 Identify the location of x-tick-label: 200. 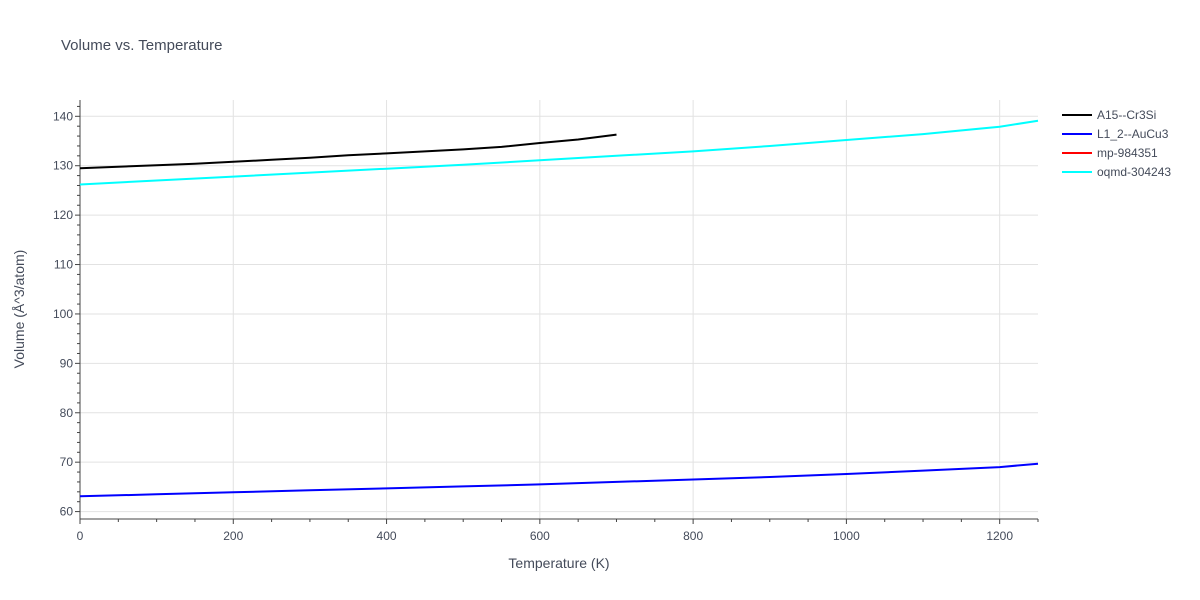
(233, 536).